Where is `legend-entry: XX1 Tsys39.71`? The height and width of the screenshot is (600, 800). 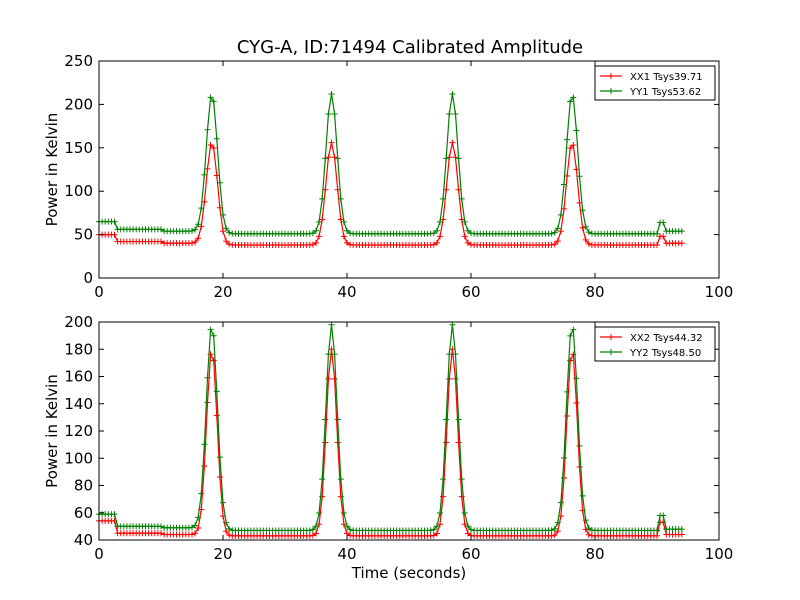 legend-entry: XX1 Tsys39.71 is located at coordinates (651, 77).